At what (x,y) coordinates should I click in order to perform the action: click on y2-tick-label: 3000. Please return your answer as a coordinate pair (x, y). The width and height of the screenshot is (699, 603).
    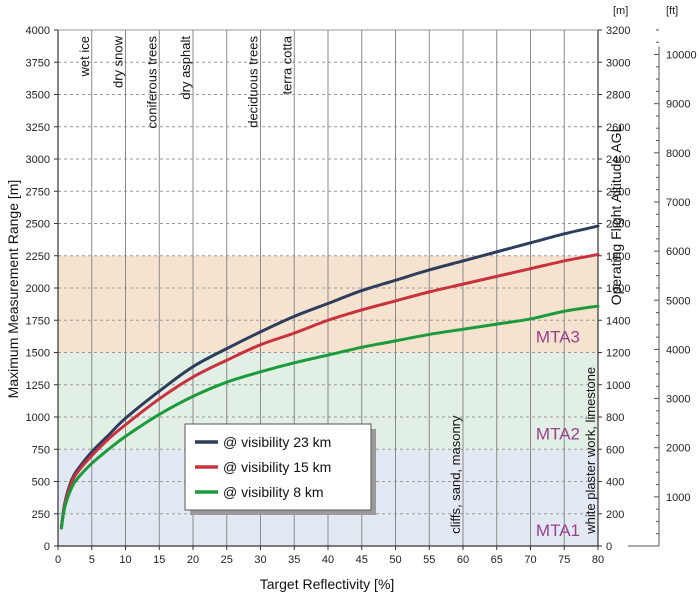
    Looking at the image, I should click on (618, 63).